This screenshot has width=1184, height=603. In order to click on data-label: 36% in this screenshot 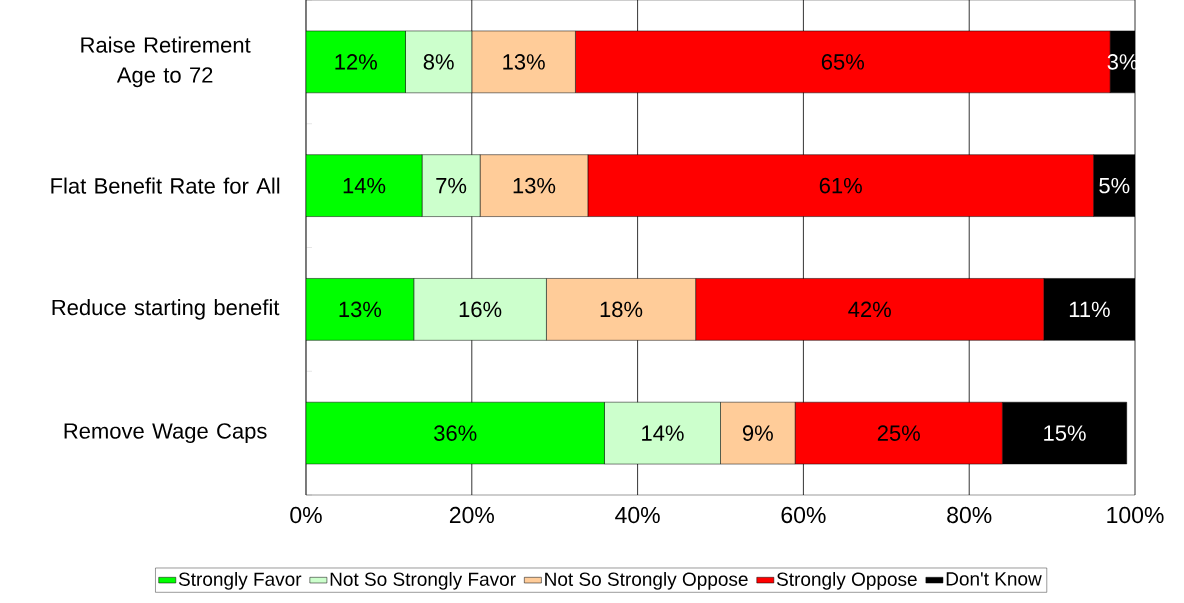, I will do `click(455, 433)`.